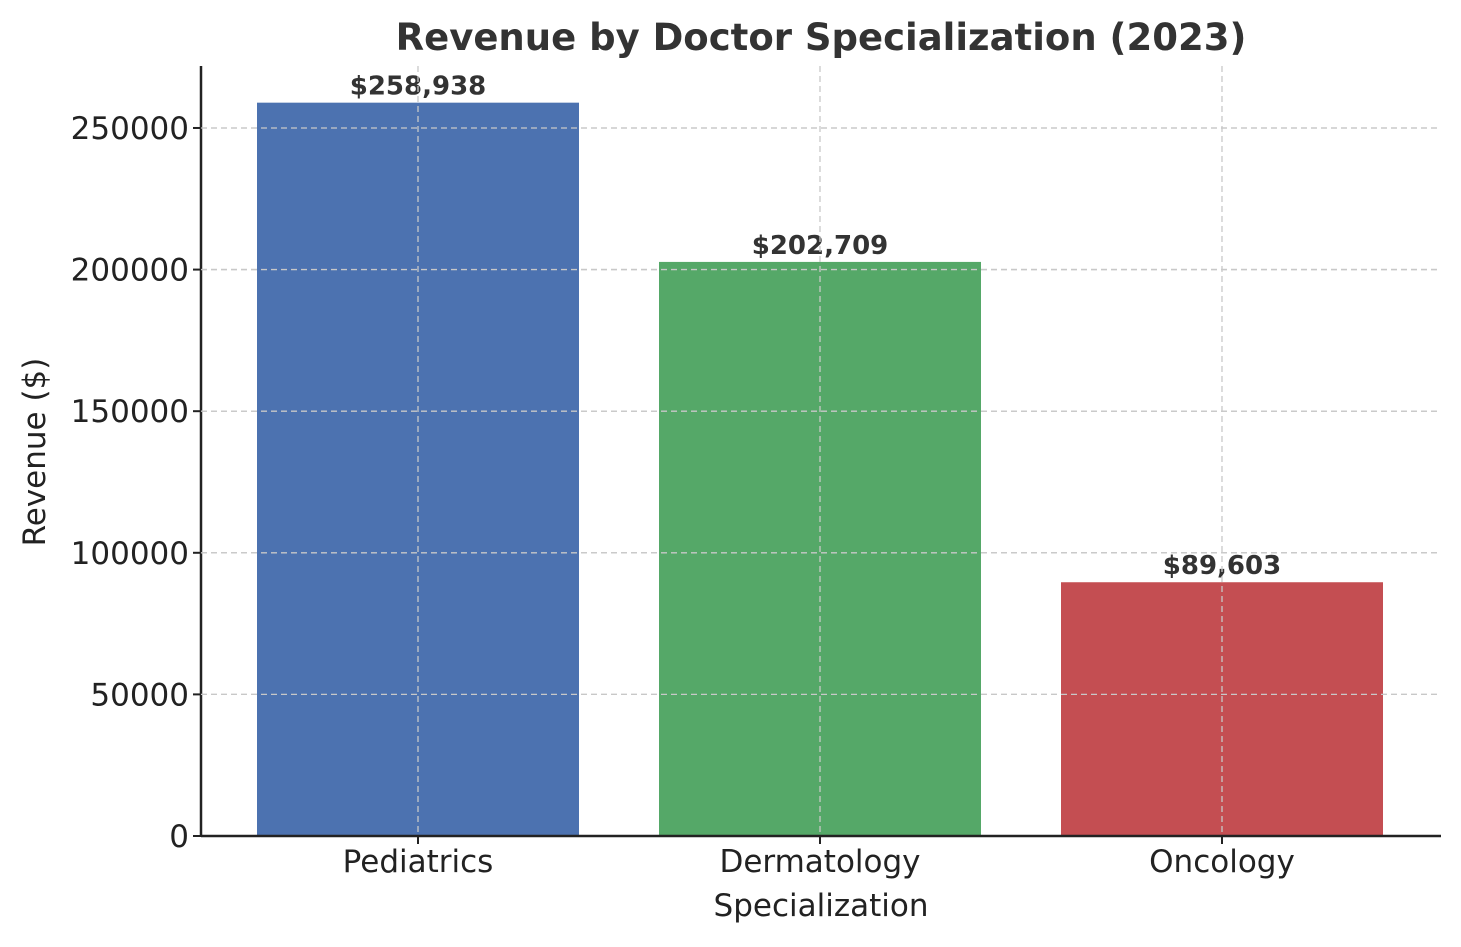 This screenshot has height=947, width=1461. Describe the element at coordinates (819, 862) in the screenshot. I see `x-tick-label: Dermatology` at that location.